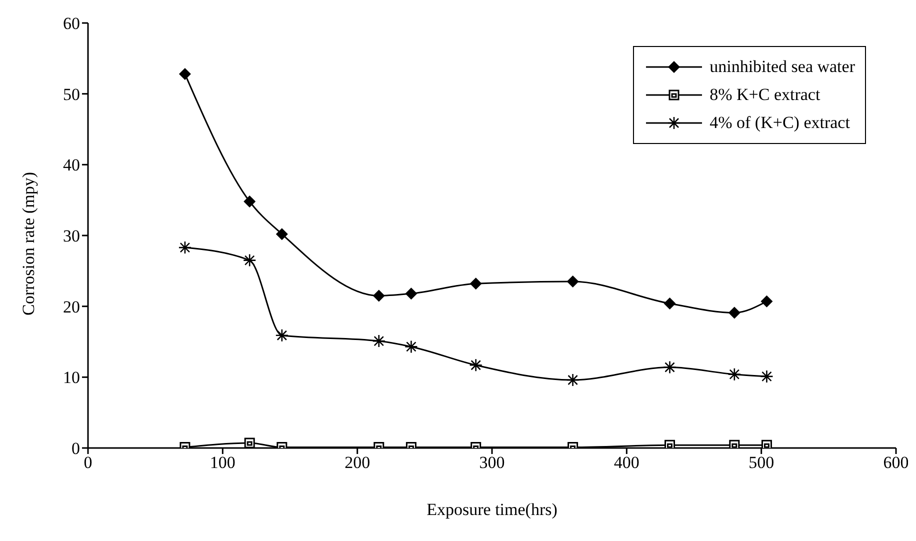 The image size is (916, 541). I want to click on x-tick-label: 300, so click(492, 462).